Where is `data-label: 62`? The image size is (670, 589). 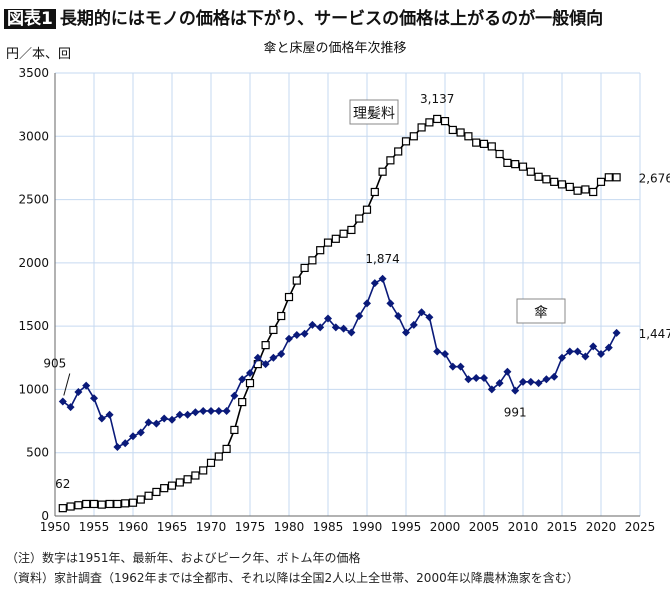
data-label: 62 is located at coordinates (62, 484).